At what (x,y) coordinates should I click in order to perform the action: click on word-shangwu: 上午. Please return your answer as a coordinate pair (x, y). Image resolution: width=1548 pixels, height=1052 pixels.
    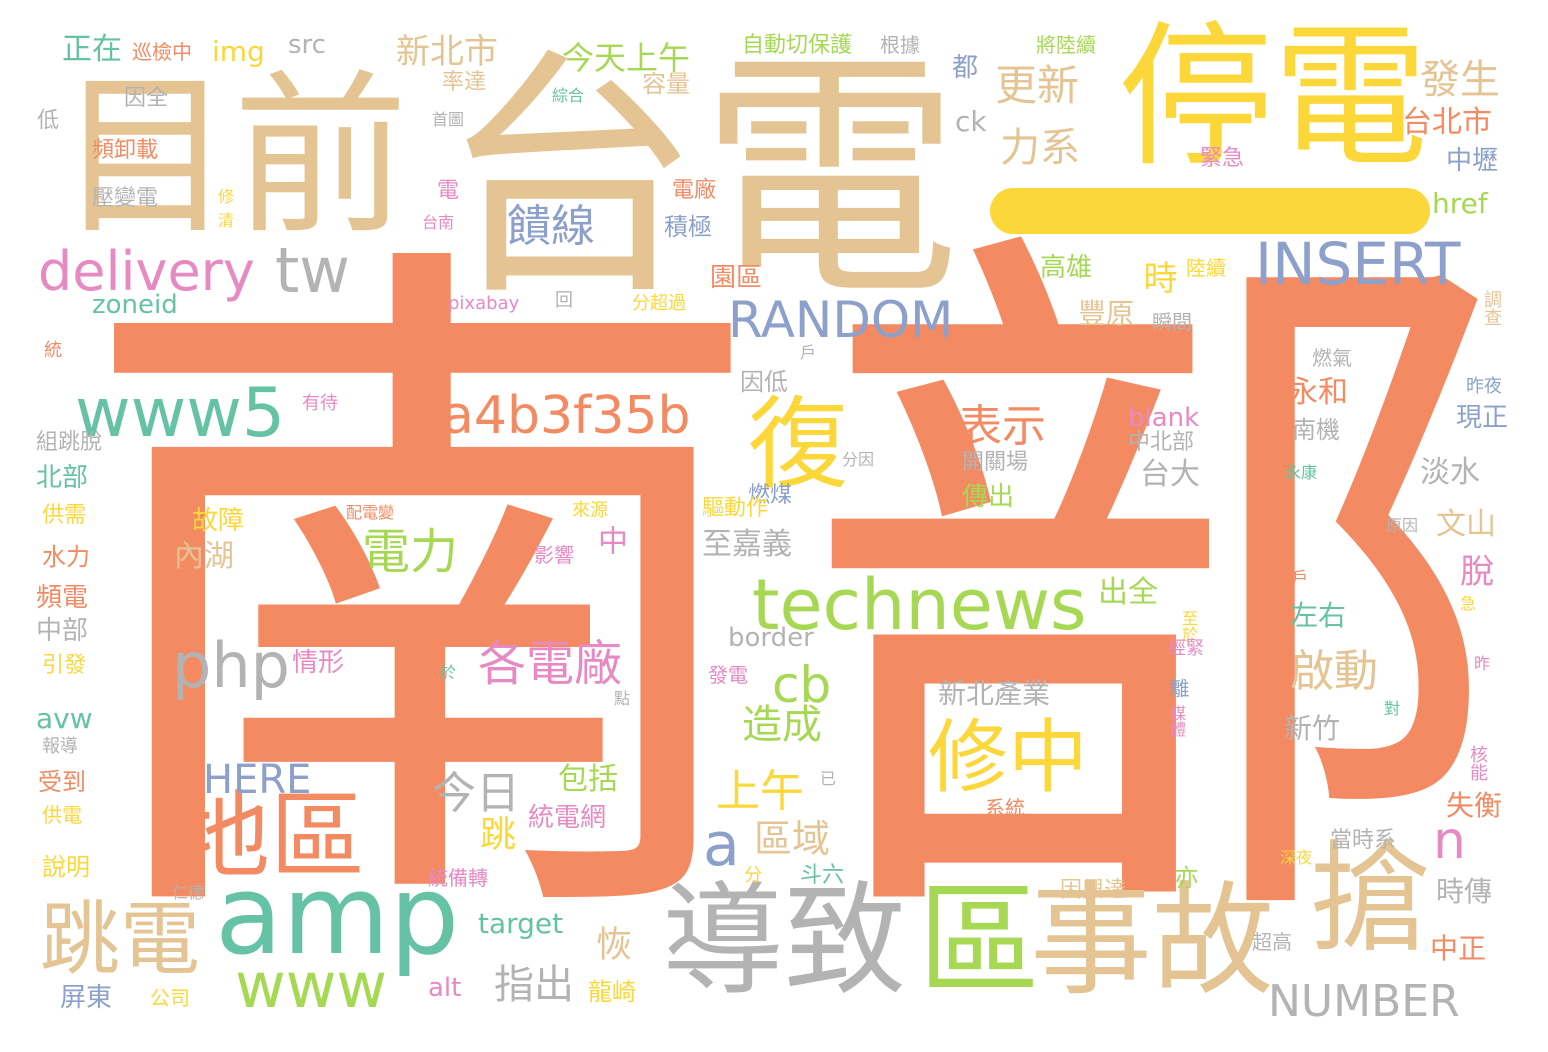
    Looking at the image, I should click on (760, 791).